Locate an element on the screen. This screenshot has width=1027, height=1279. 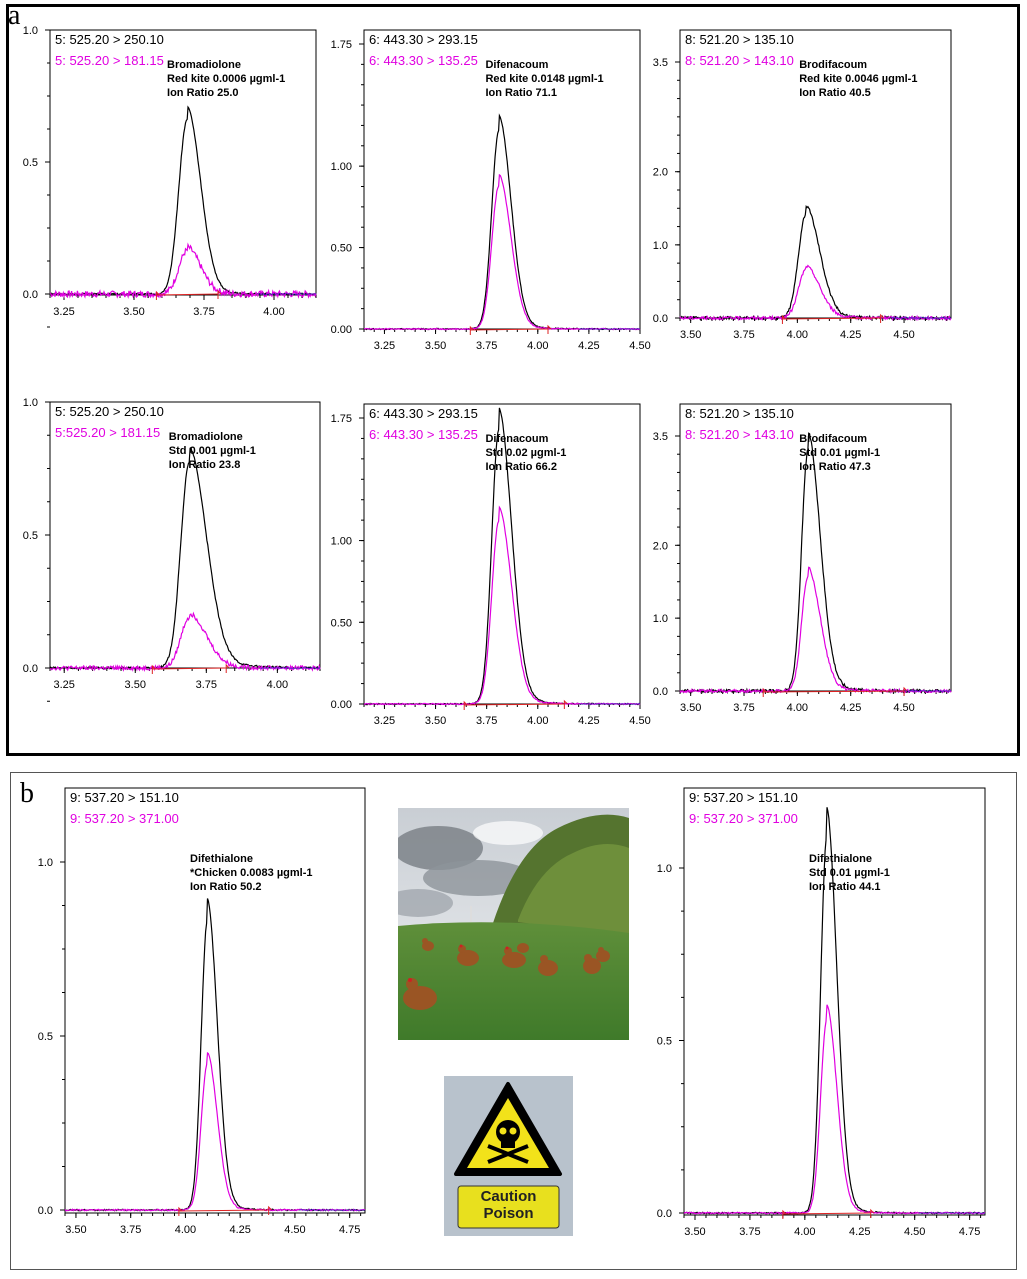
chart-b-1-1-series-quant is located at coordinates (215, 1055).